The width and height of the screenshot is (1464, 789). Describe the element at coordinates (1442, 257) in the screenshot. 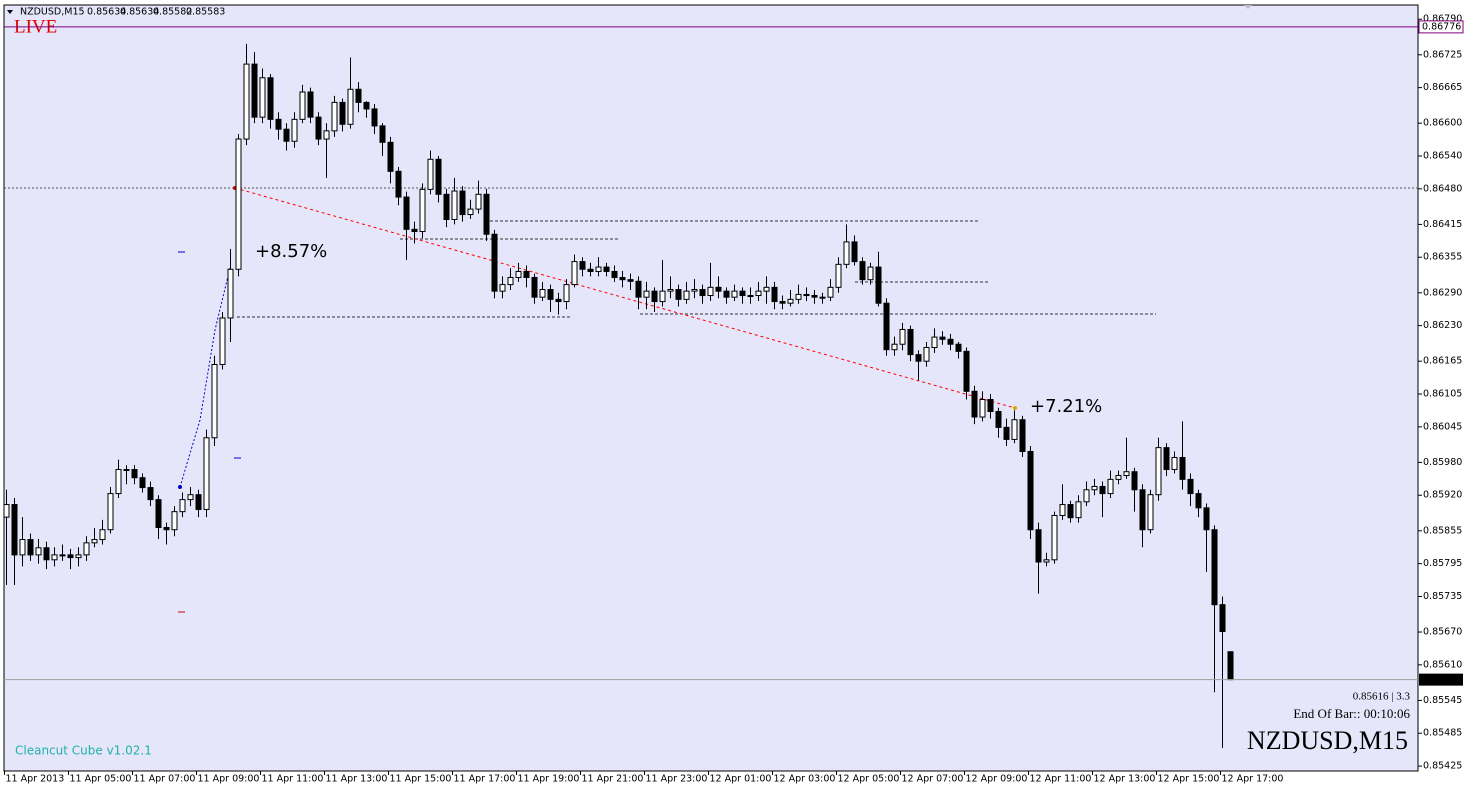

I see `y-tick-label: 0.86355` at that location.